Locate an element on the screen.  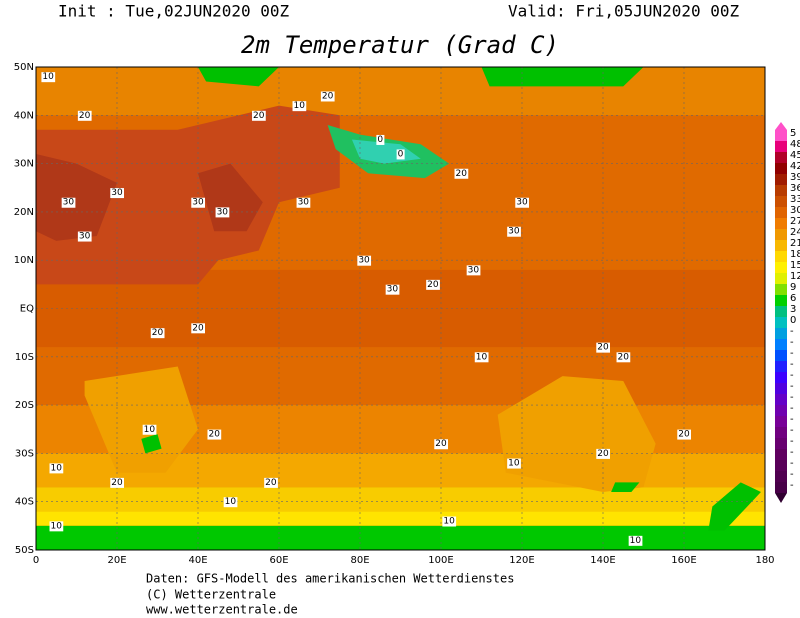
init-time: Init : Tue,02JUN2020 00Z is located at coordinates (174, 11).